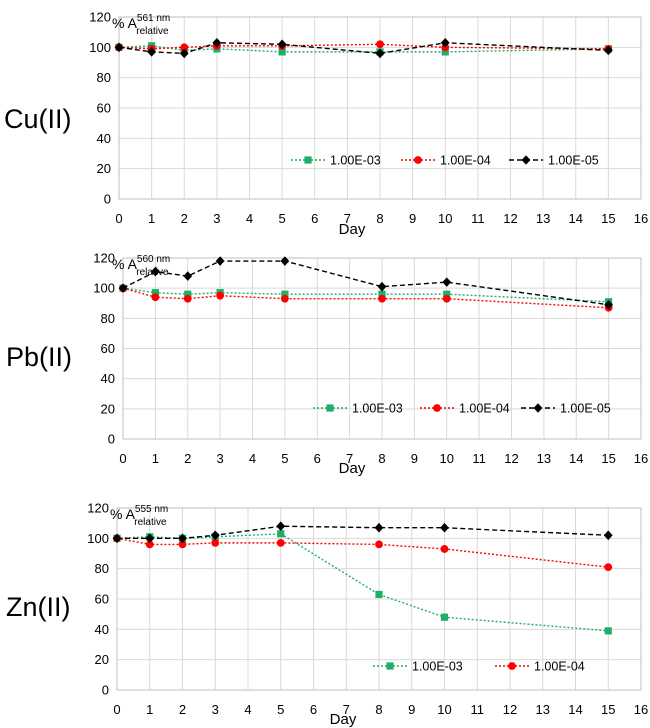 This screenshot has height=728, width=650. I want to click on y-tick-label: 0, so click(107, 199).